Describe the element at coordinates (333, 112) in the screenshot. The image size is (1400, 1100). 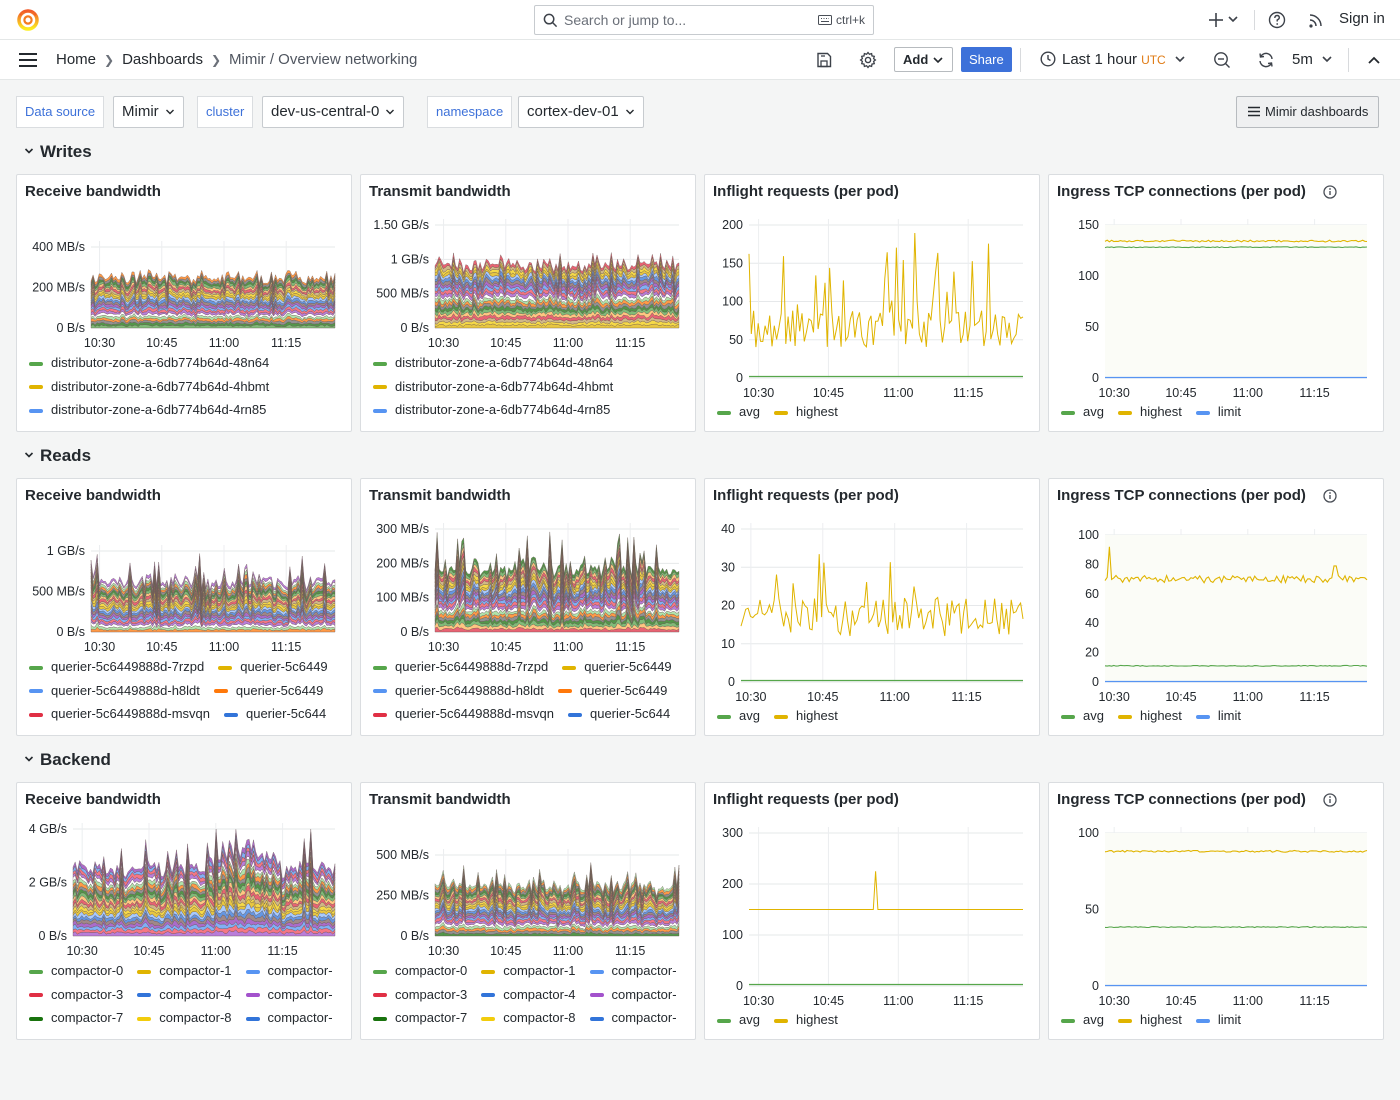
I see `cluster-select: dev-us-central-0` at that location.